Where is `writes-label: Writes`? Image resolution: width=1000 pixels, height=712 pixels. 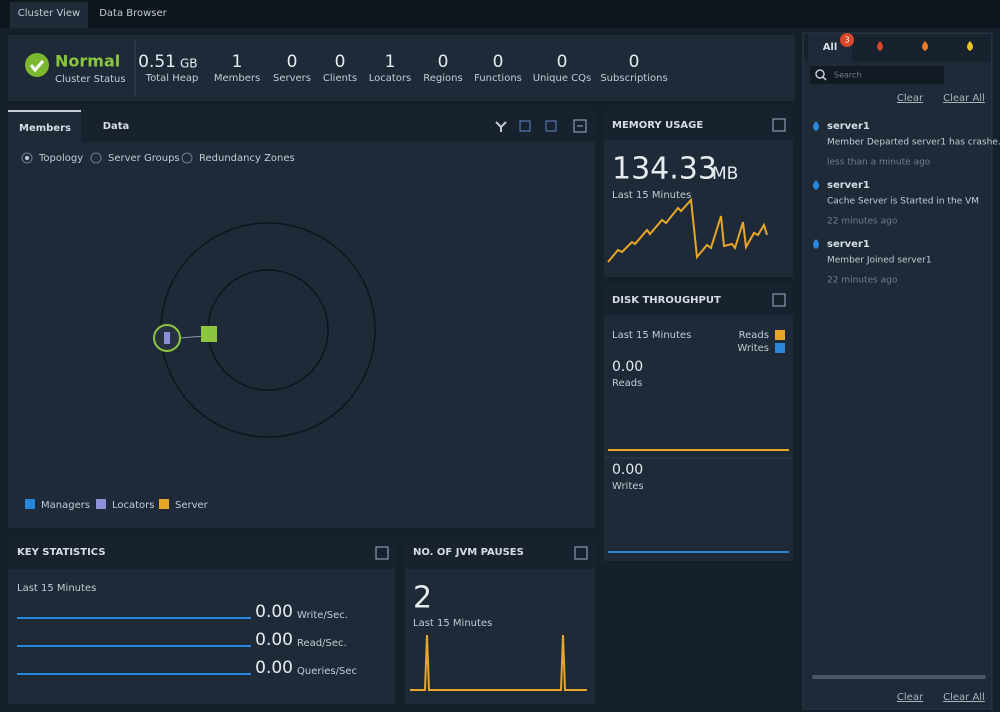
writes-label: Writes is located at coordinates (628, 486).